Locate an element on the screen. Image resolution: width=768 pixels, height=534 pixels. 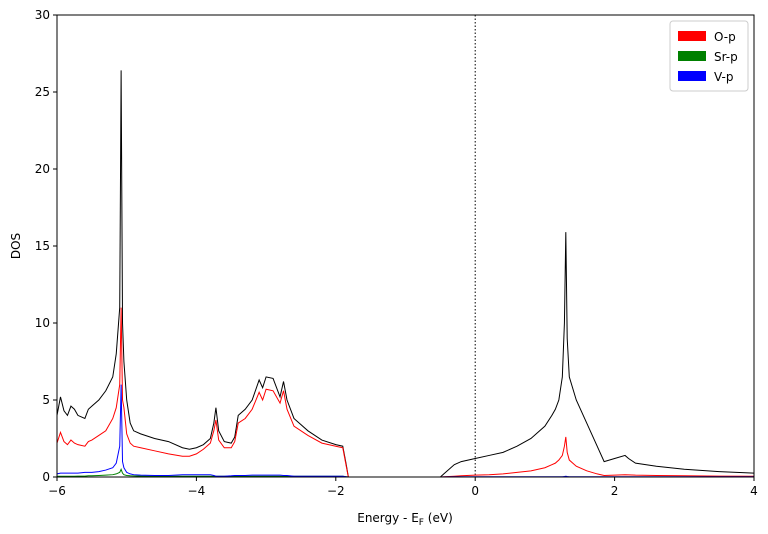
y-tick-label: 15 is located at coordinates (42, 246).